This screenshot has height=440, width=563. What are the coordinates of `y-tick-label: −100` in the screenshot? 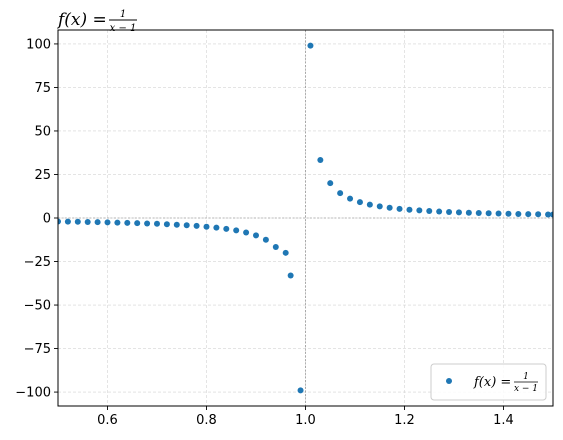 It's located at (33, 393).